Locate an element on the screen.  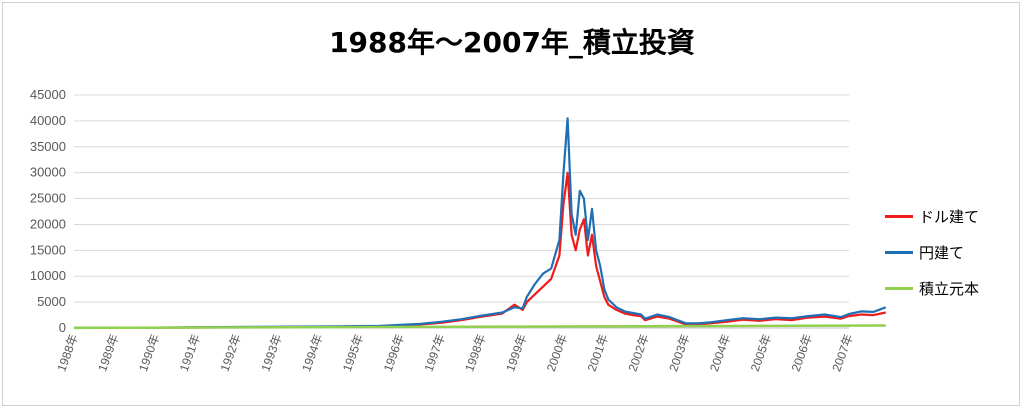
x-tick-label: 2004年 is located at coordinates (720, 352).